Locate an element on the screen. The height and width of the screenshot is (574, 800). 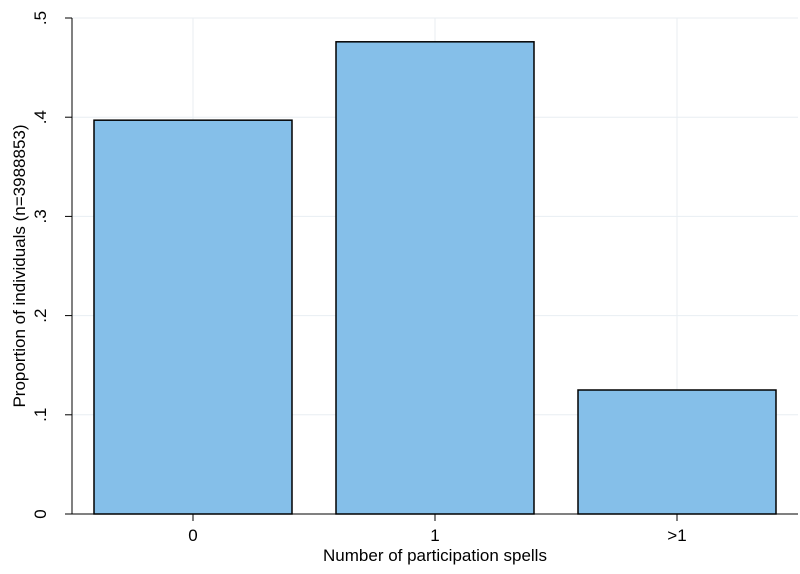
y-tick-label: 0 is located at coordinates (40, 513).